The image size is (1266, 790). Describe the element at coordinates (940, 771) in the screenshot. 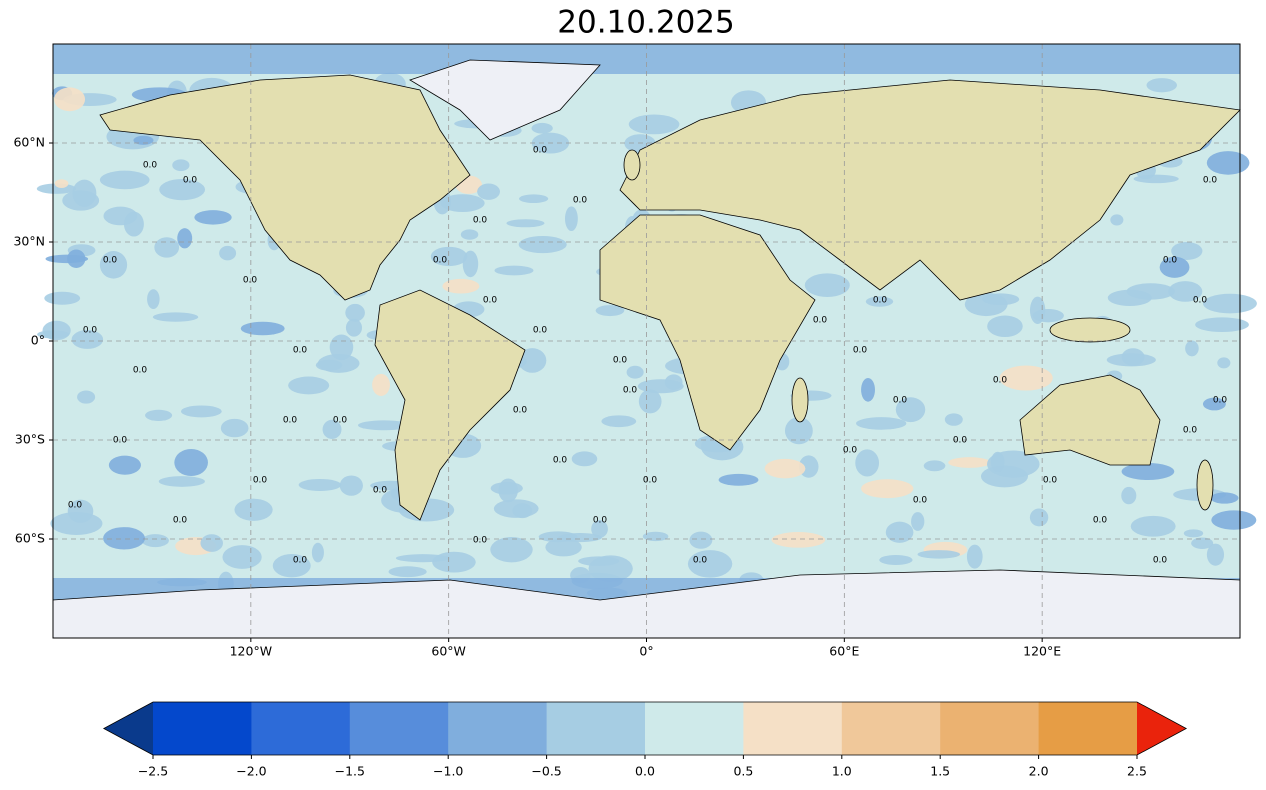

I see `colorbar-tick-label: 1.5` at that location.